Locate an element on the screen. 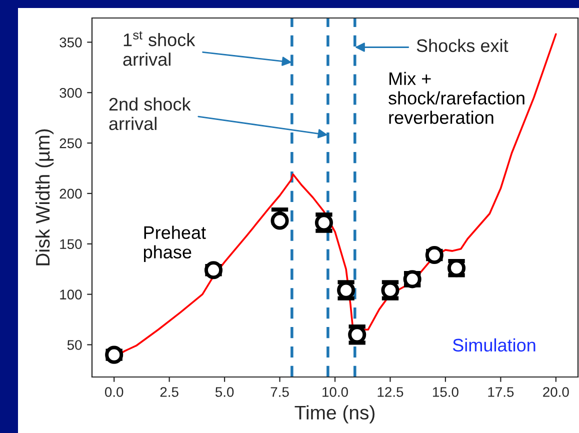  annotation: 1$^{st}$ shock arrival is located at coordinates (159, 48).